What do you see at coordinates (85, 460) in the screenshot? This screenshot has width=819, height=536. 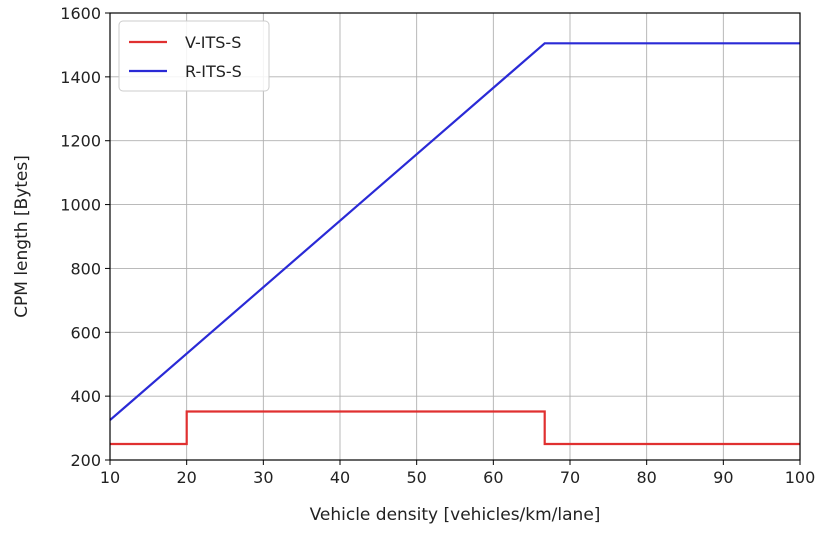 I see `y-tick-label: 200` at bounding box center [85, 460].